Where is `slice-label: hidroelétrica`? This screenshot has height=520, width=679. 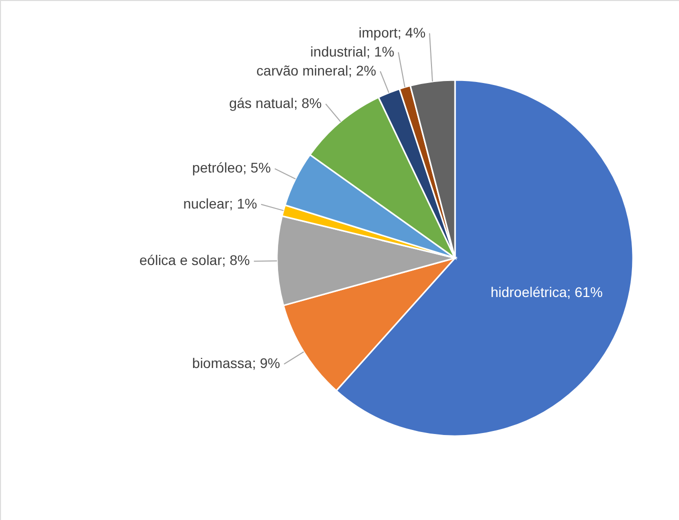
slice-label: hidroelétrica is located at coordinates (529, 292).